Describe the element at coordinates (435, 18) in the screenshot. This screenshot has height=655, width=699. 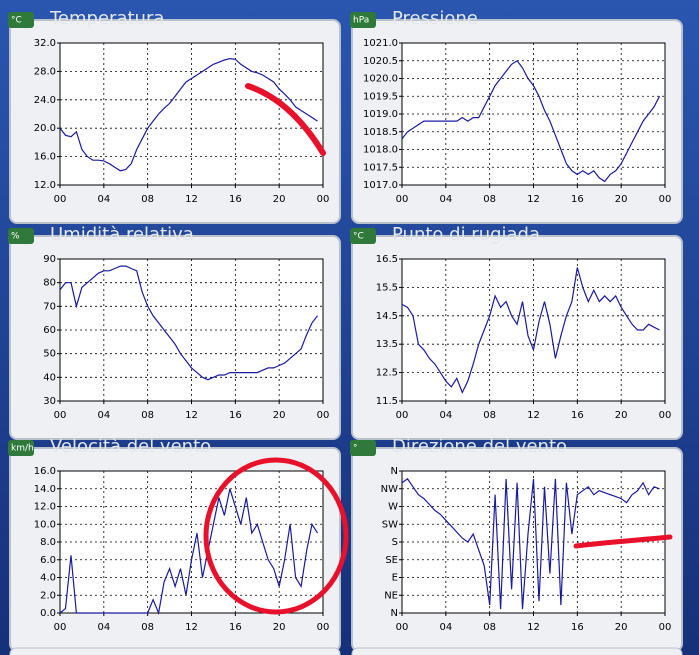
I see `panel-title: Pressione` at that location.